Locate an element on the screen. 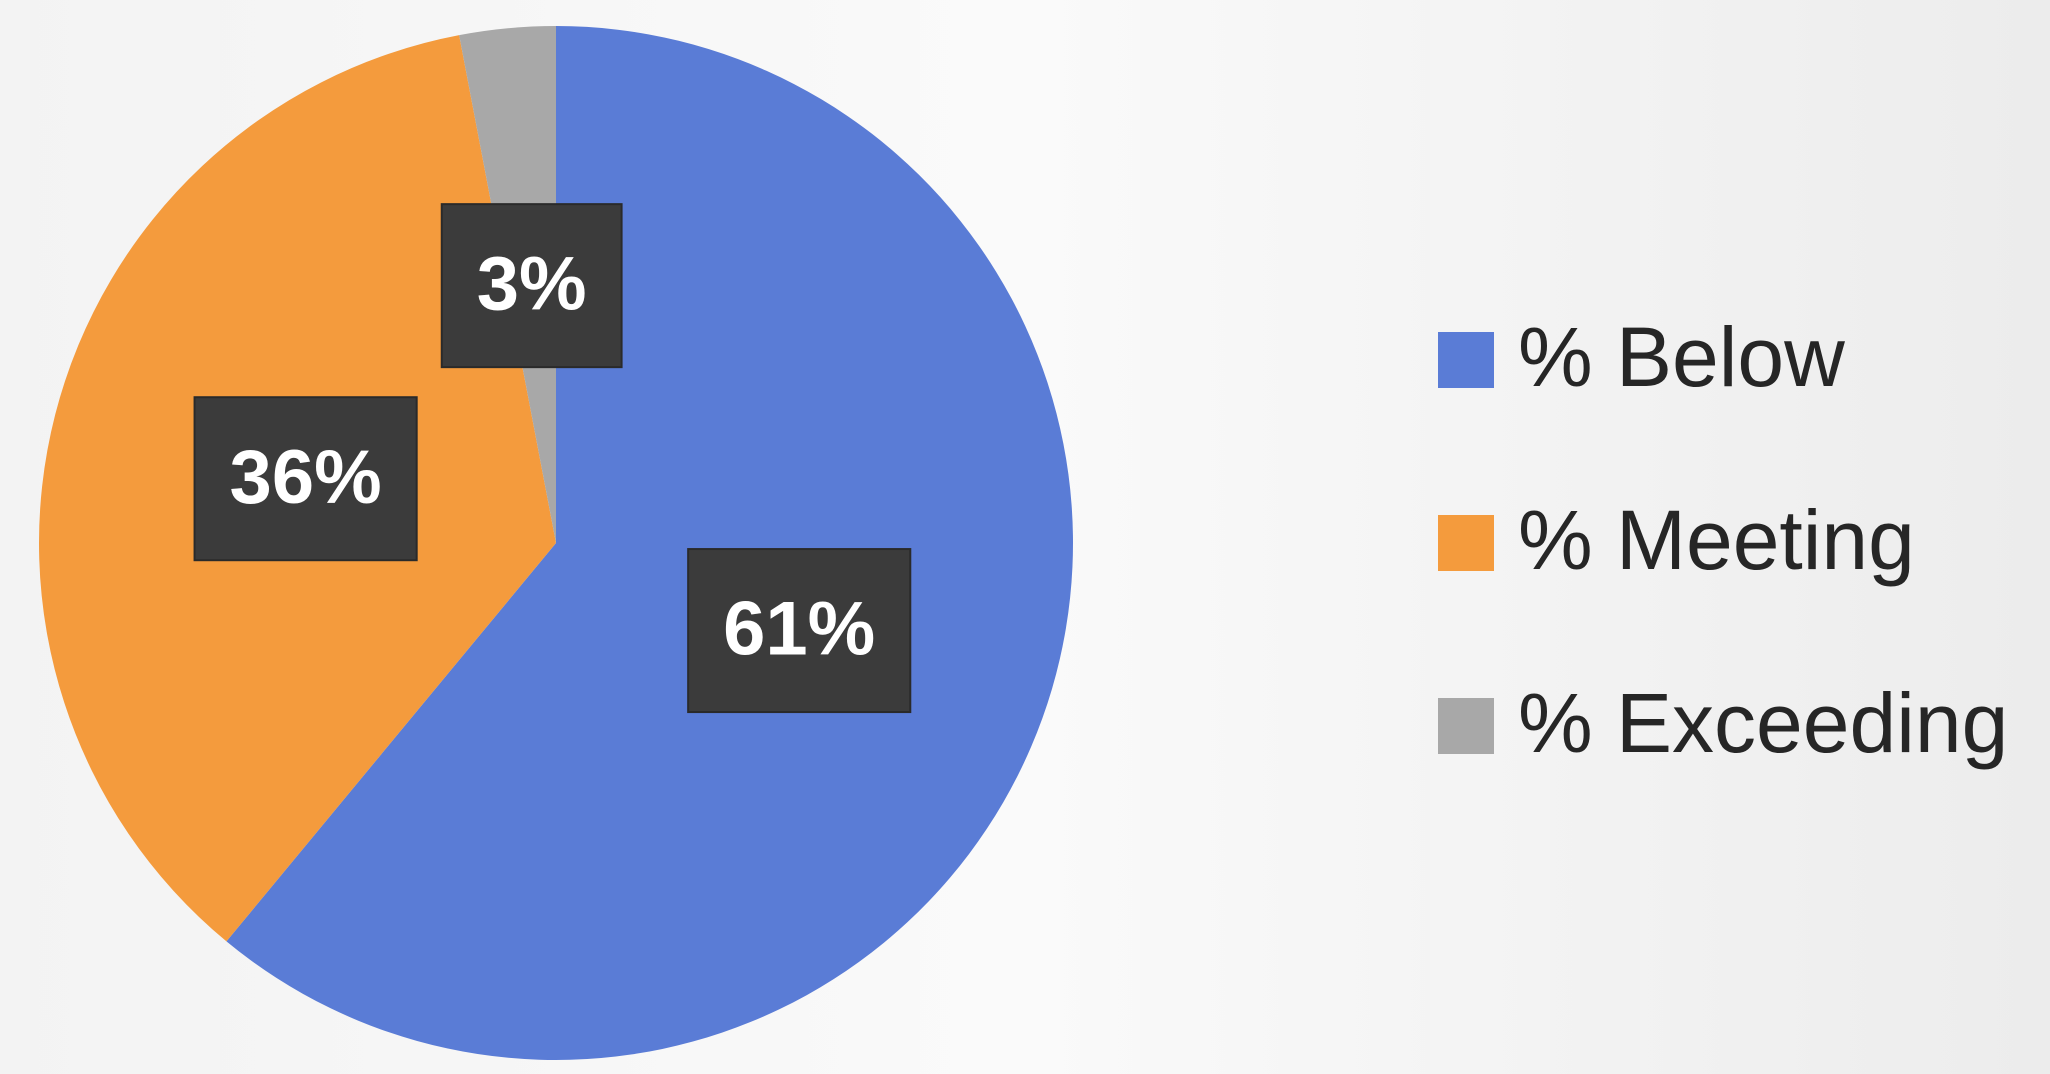 Image resolution: width=2050 pixels, height=1074 pixels. legend-label: % Exceeding is located at coordinates (1763, 723).